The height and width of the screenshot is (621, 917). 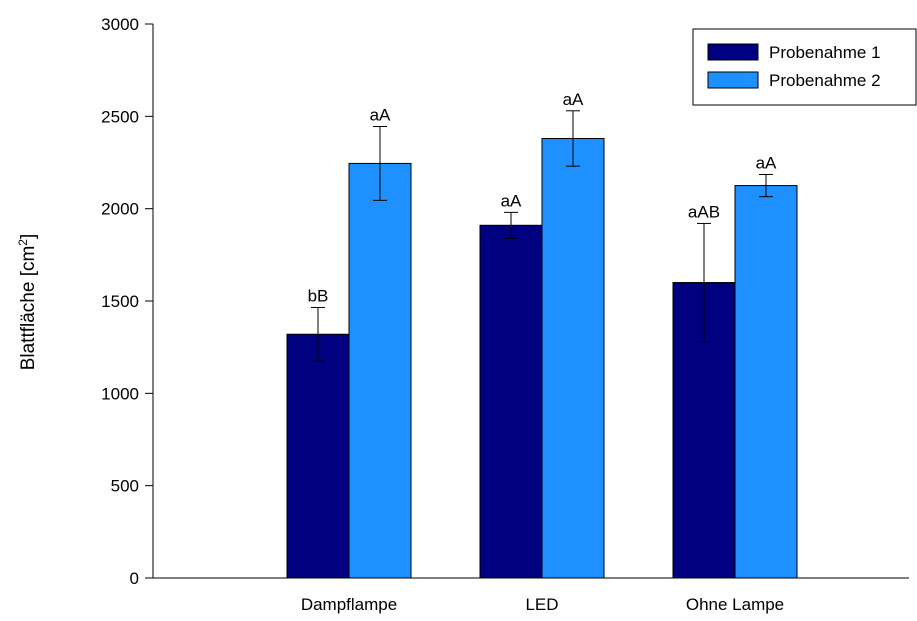 What do you see at coordinates (125, 486) in the screenshot?
I see `y-tick-label: 500` at bounding box center [125, 486].